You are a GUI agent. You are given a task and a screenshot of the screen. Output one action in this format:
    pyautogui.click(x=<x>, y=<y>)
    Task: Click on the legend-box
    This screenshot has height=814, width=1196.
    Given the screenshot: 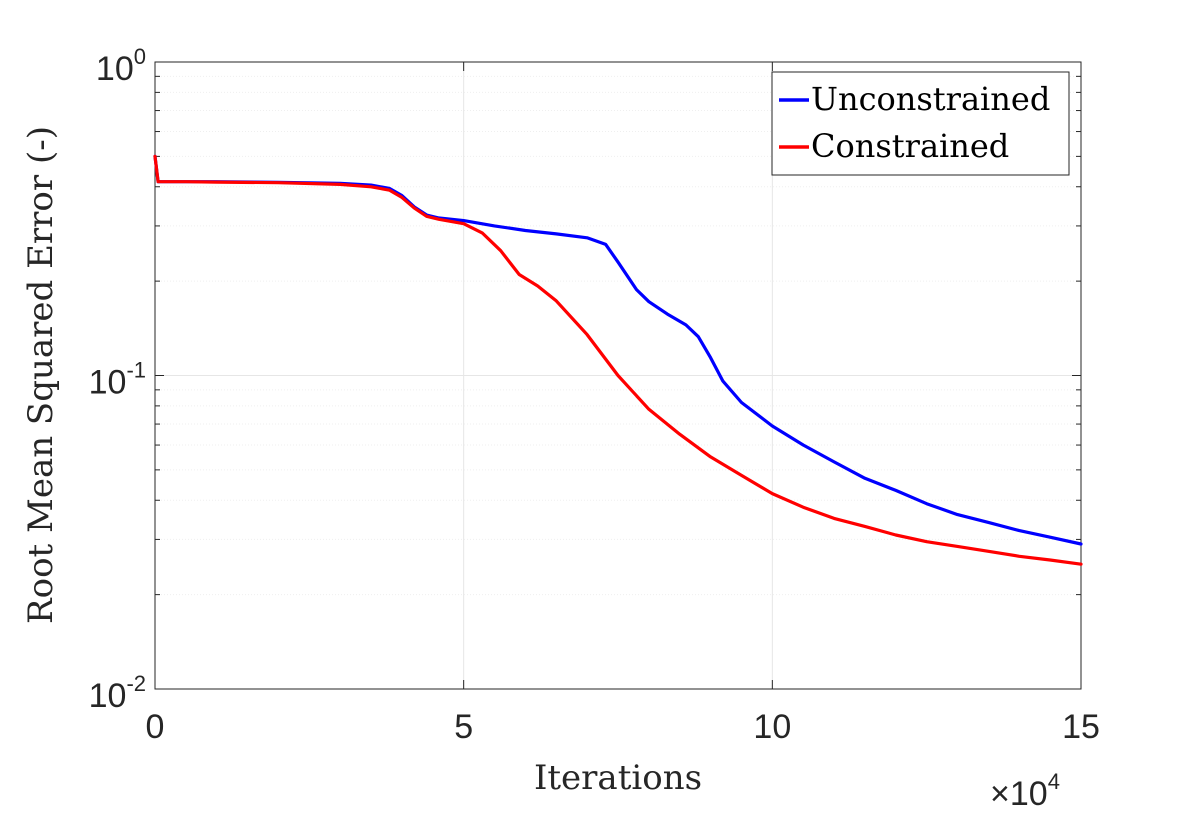 What is the action you would take?
    pyautogui.click(x=920, y=123)
    